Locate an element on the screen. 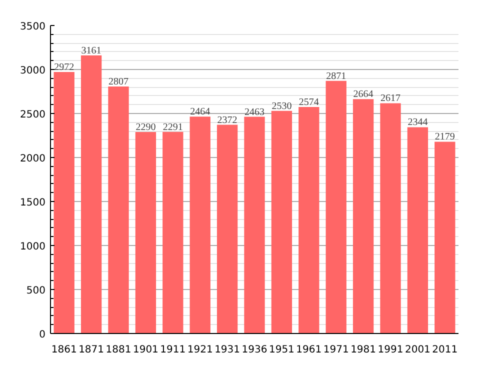 The width and height of the screenshot is (488, 373). x-tick-label: 1991 is located at coordinates (391, 350).